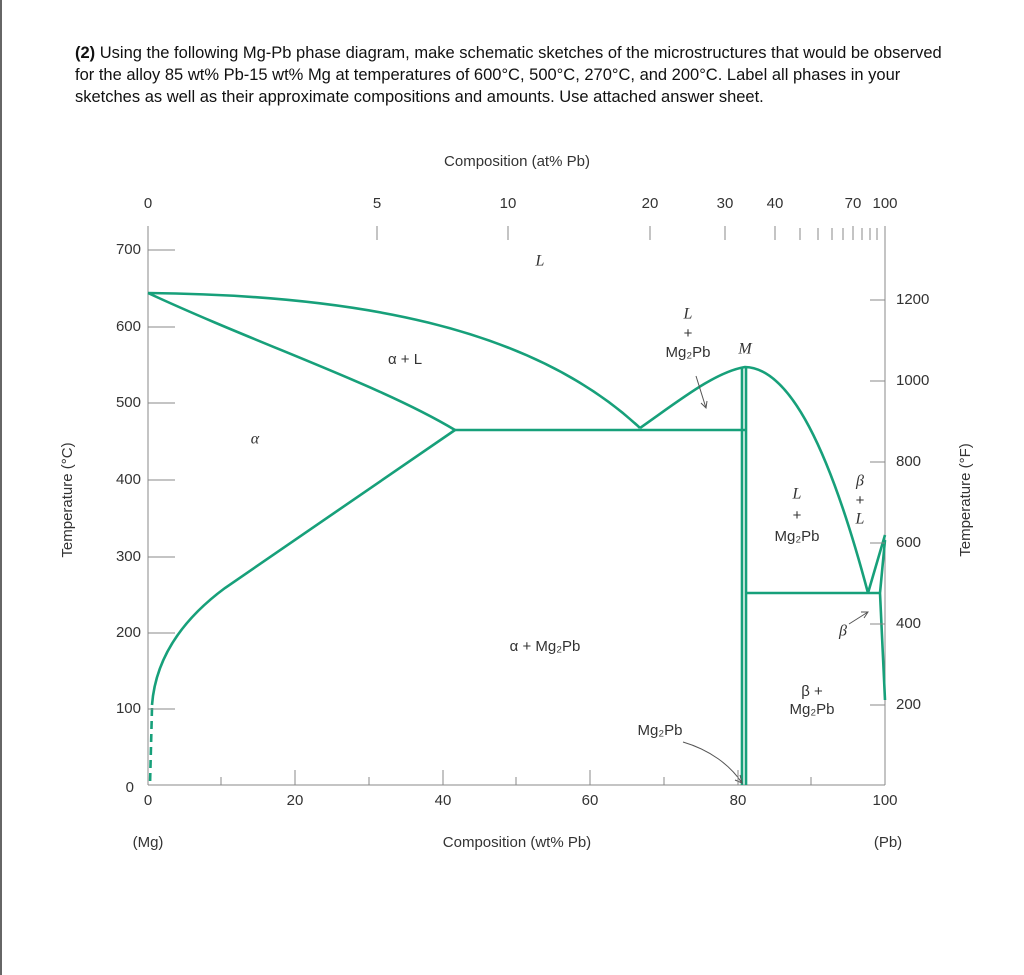 This screenshot has width=1024, height=975. I want to click on region-label: β +, so click(812, 691).